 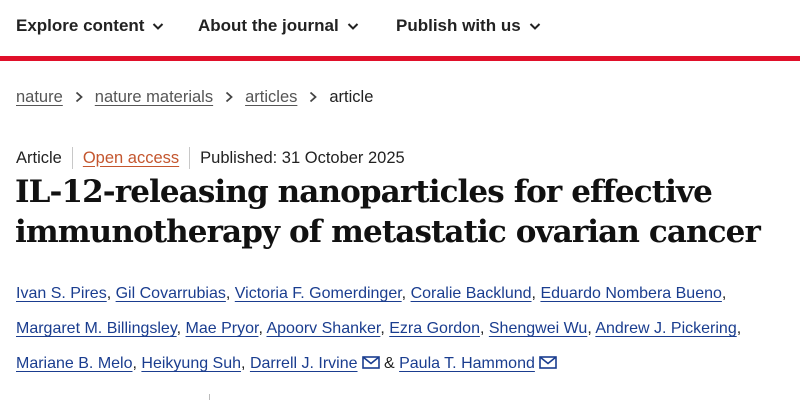 What do you see at coordinates (61, 293) in the screenshot?
I see `author-link: Ivan S. Pires` at bounding box center [61, 293].